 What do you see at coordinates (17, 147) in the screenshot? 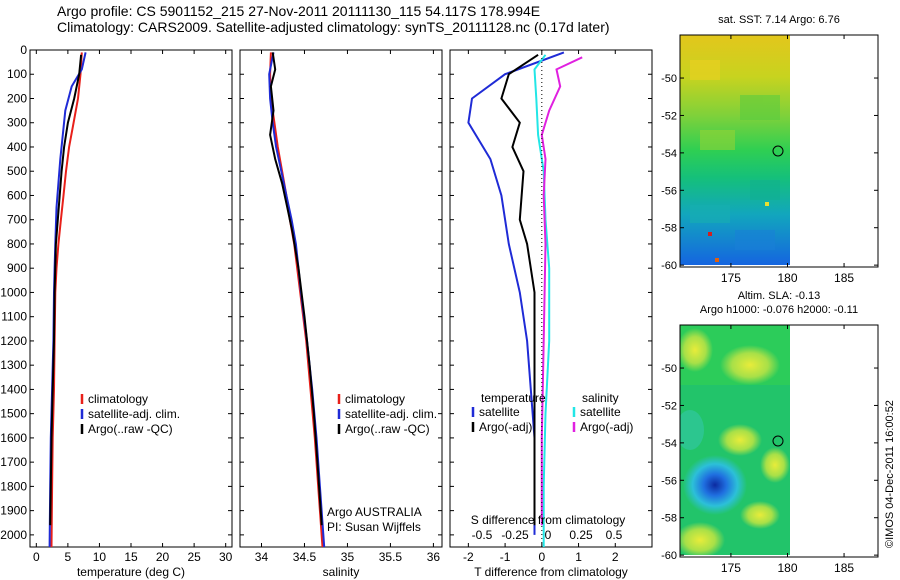
I see `y-tick-label: 400` at bounding box center [17, 147].